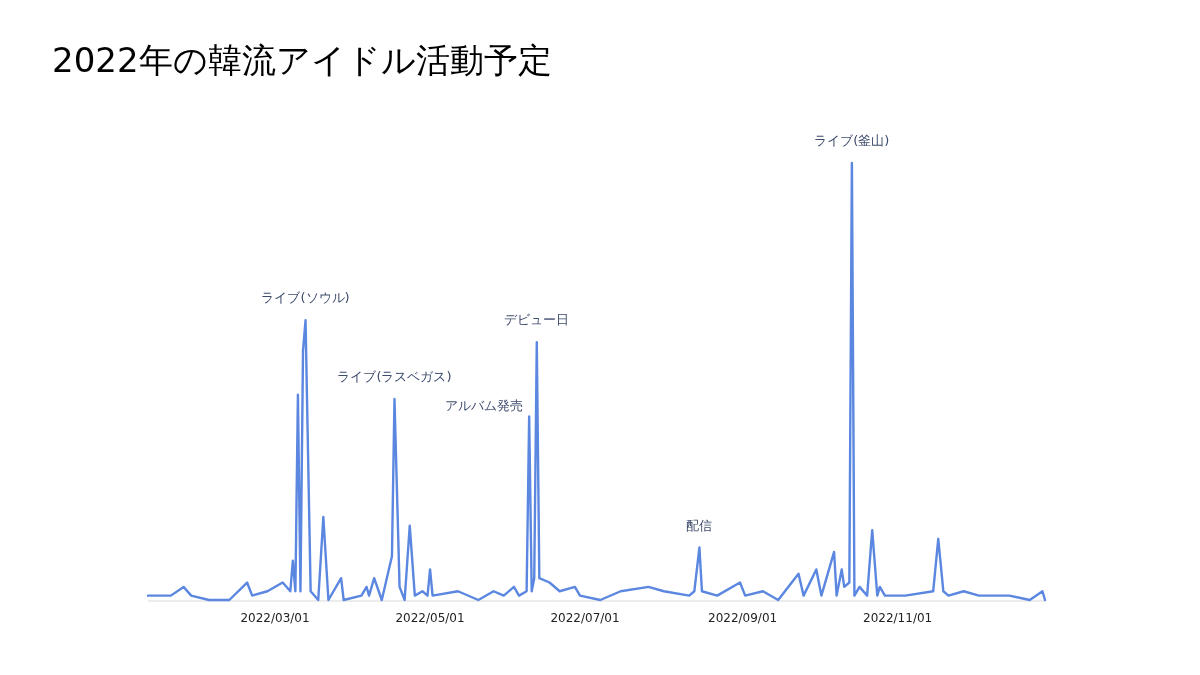  Describe the element at coordinates (305, 298) in the screenshot. I see `annotation: ライブ(ソウル)` at that location.